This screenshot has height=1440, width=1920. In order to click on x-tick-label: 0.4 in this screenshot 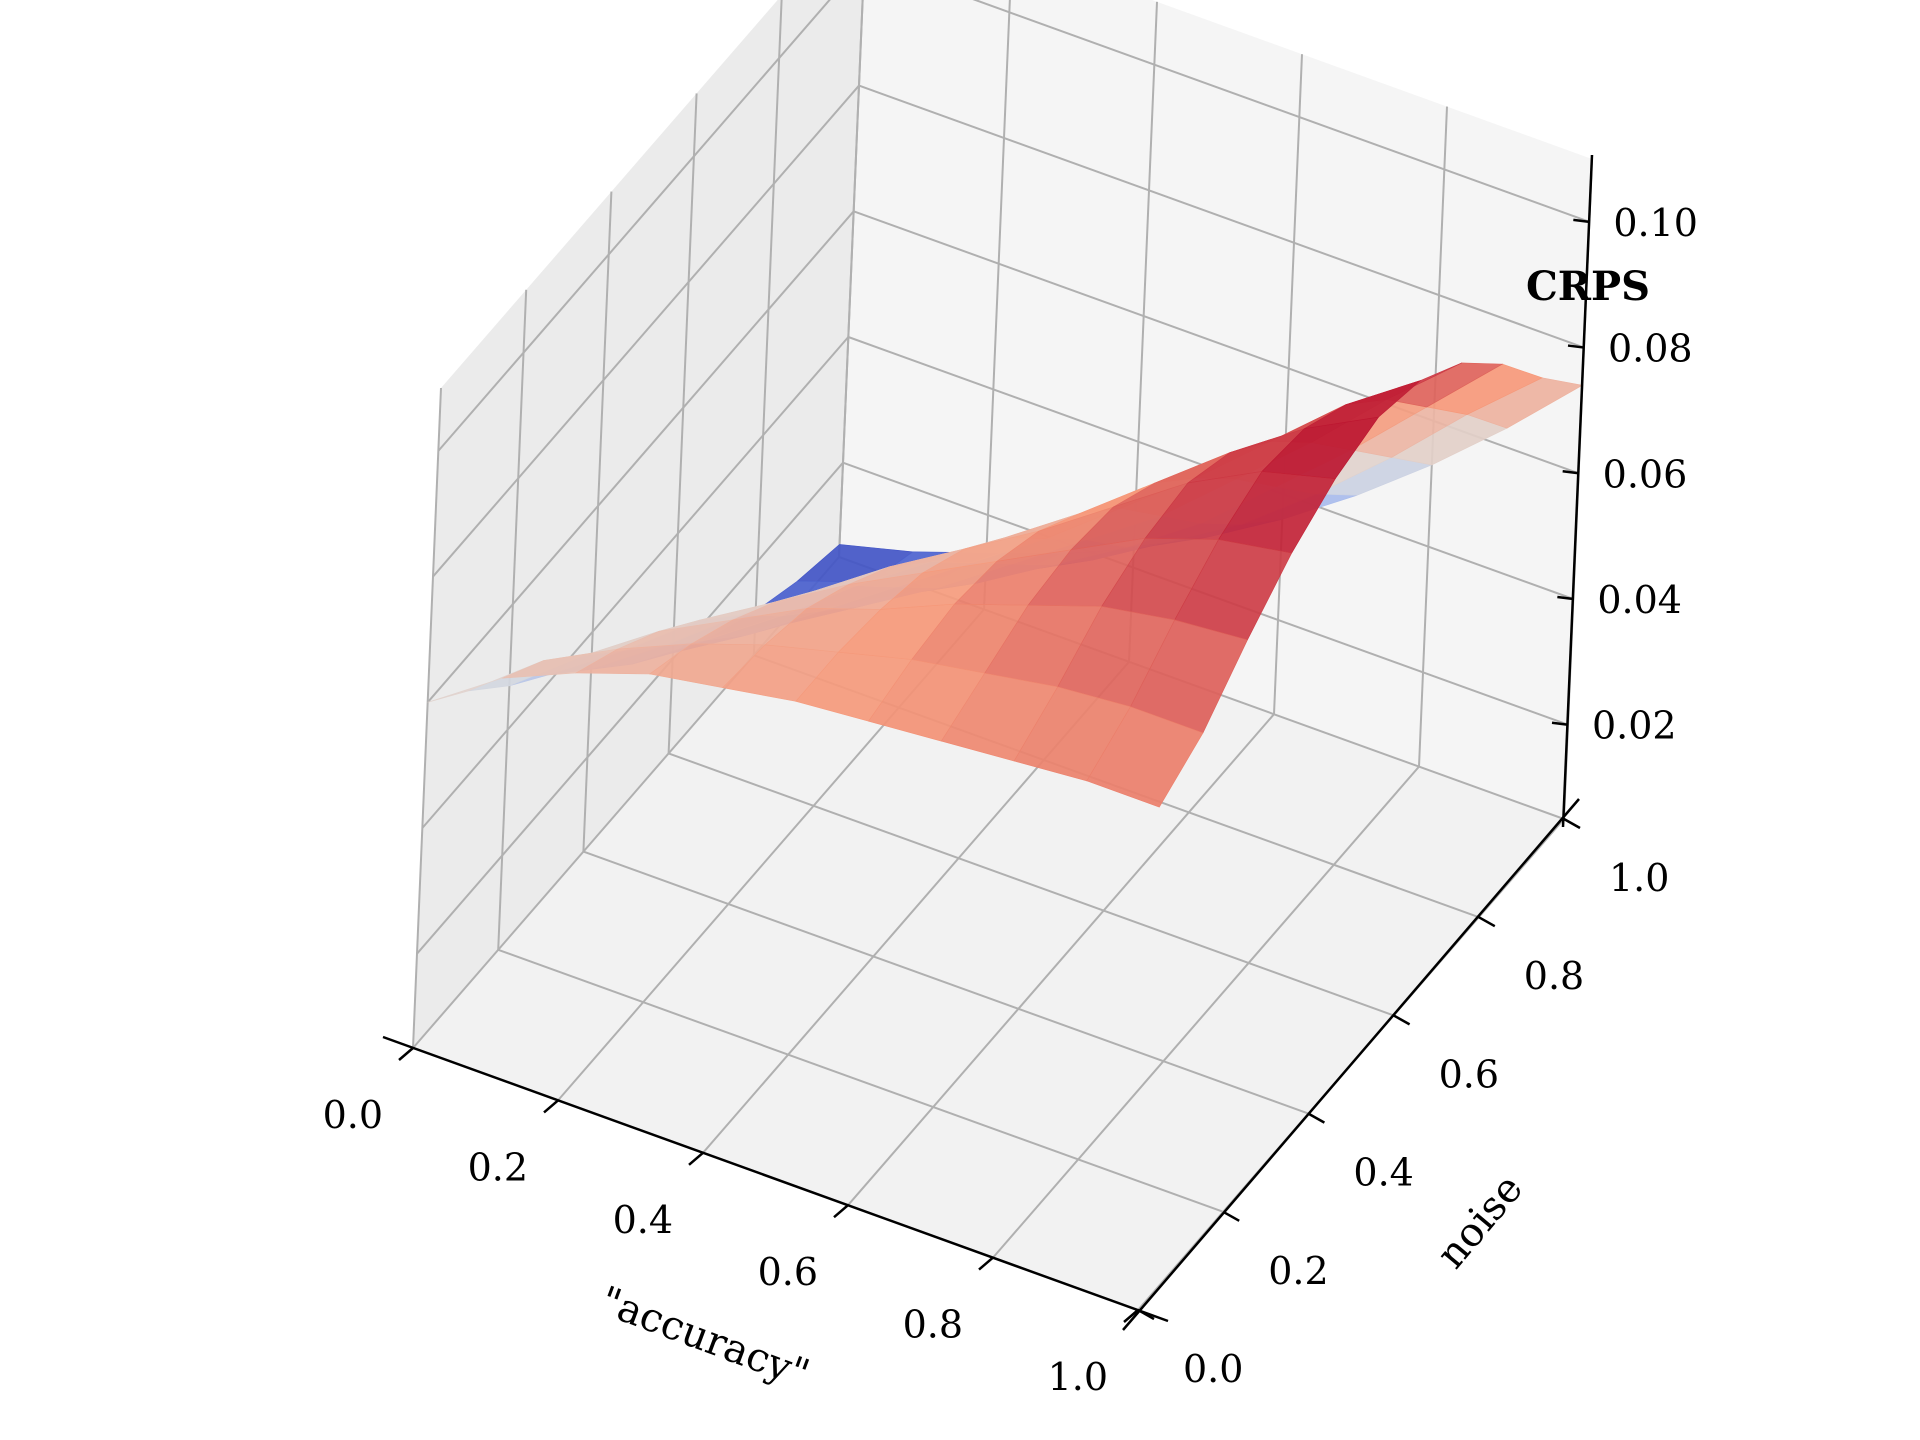, I will do `click(643, 1220)`.